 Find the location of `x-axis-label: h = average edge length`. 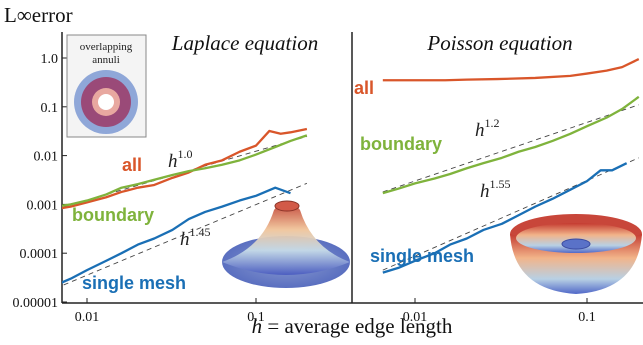

x-axis-label: h = average edge length is located at coordinates (352, 326).